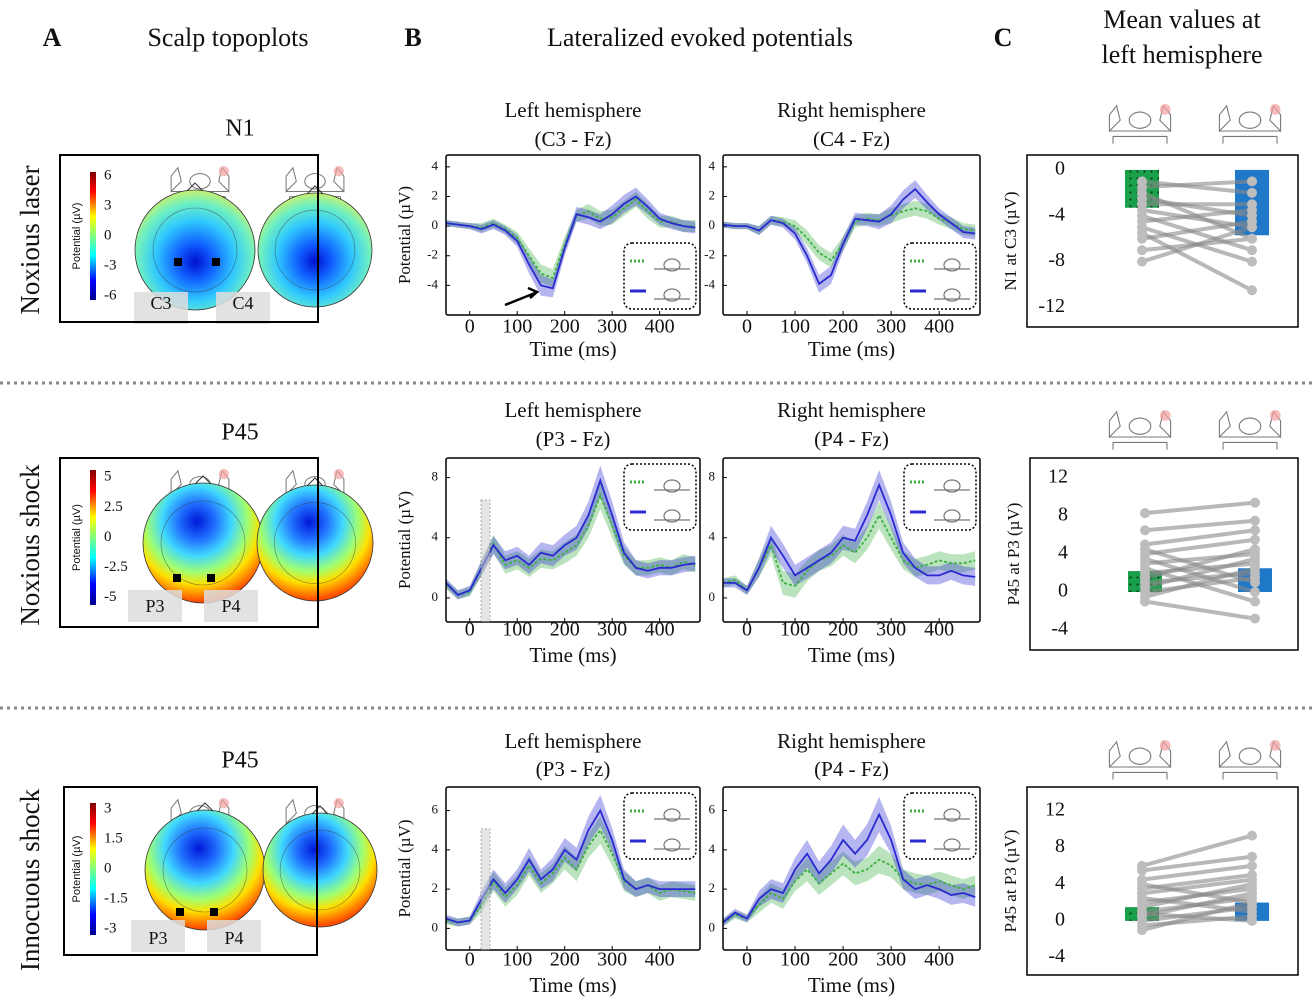 This screenshot has width=1312, height=1001. What do you see at coordinates (851, 410) in the screenshot?
I see `chart-title: Right hemisphere` at bounding box center [851, 410].